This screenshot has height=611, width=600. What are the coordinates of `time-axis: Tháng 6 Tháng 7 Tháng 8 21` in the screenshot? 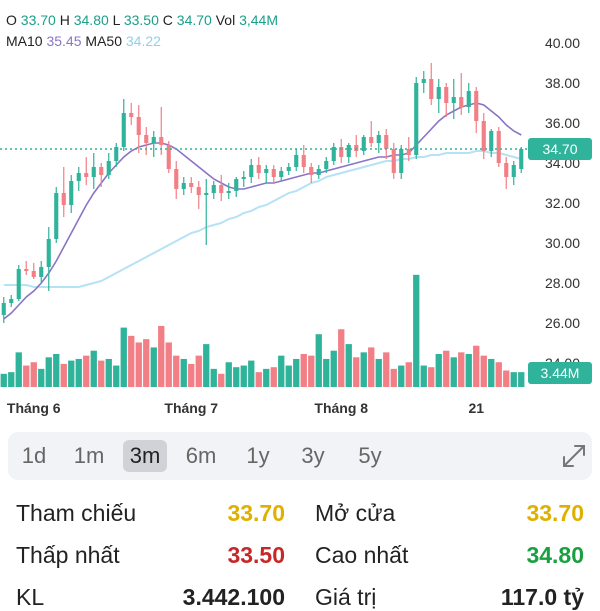 It's located at (245, 408).